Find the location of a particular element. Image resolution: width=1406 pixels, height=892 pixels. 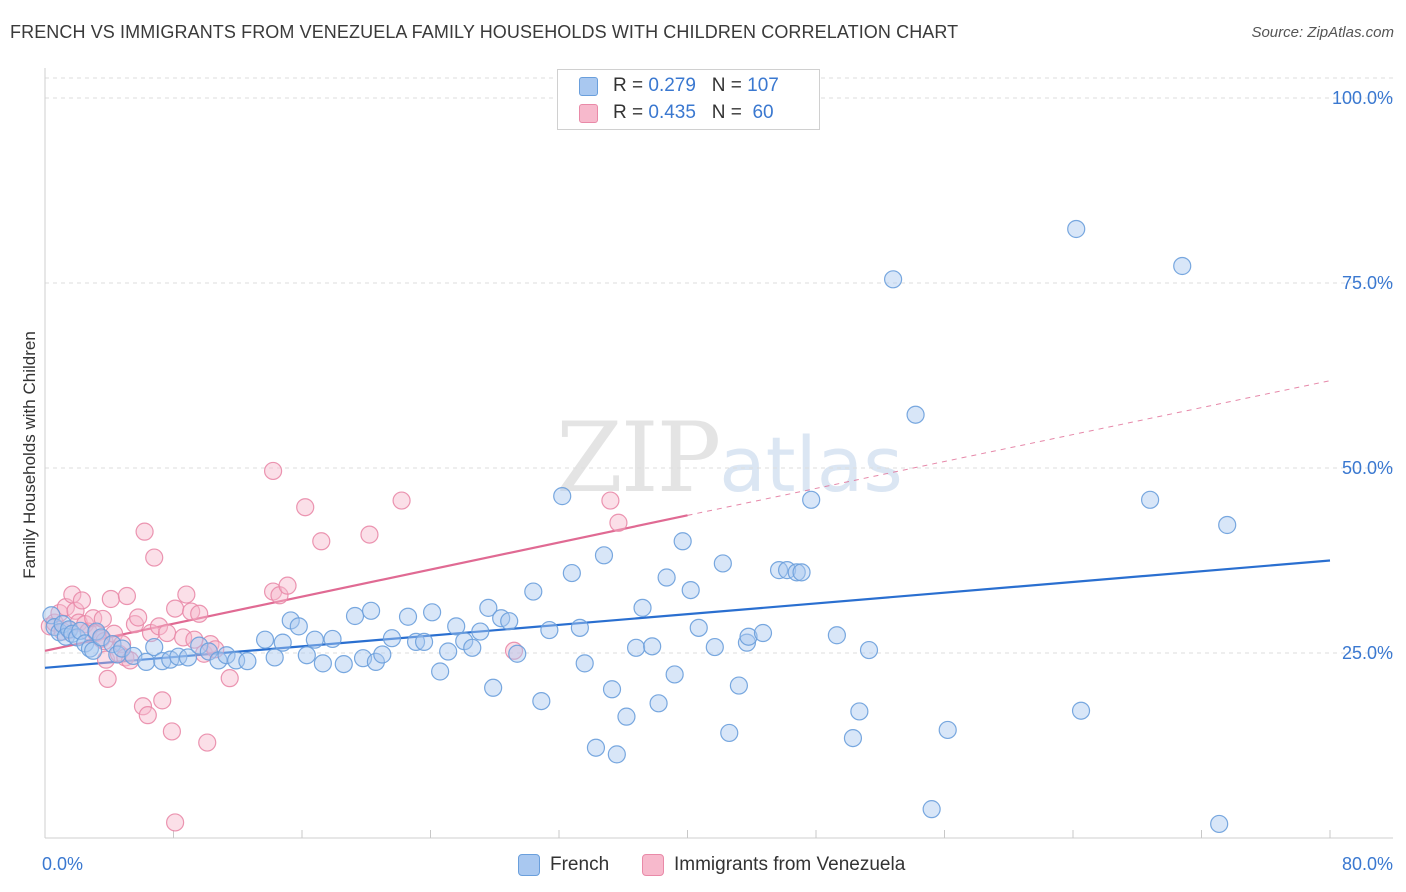

venezuela-n-value: 60 is located at coordinates (760, 112).